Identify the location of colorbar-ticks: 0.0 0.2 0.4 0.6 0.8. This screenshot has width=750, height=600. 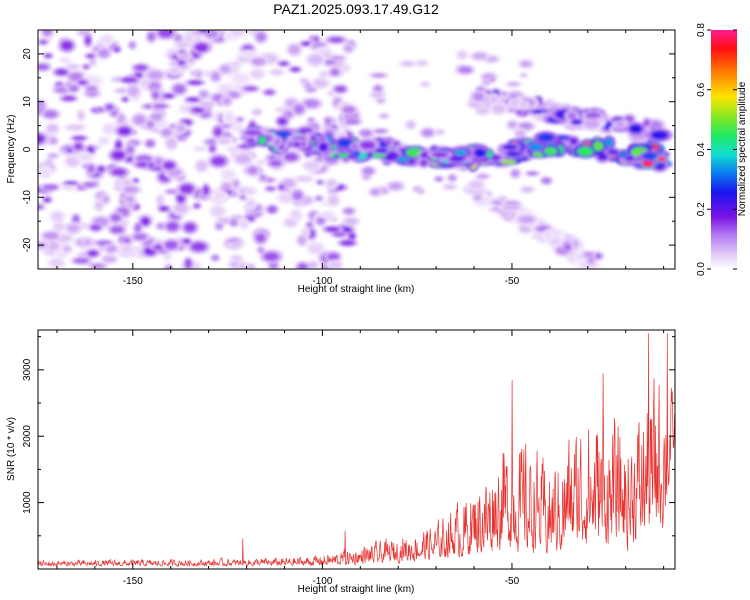
(716, 149).